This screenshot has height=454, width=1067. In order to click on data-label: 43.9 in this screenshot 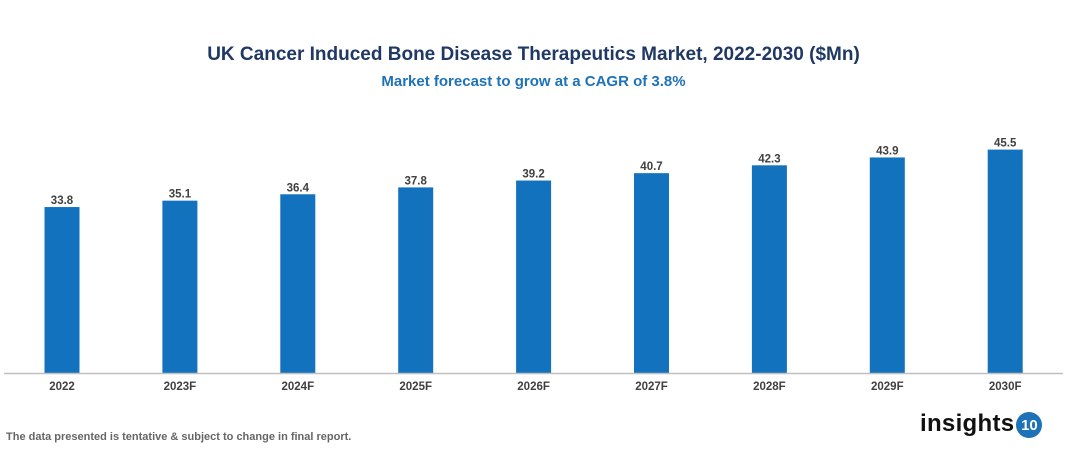, I will do `click(887, 151)`.